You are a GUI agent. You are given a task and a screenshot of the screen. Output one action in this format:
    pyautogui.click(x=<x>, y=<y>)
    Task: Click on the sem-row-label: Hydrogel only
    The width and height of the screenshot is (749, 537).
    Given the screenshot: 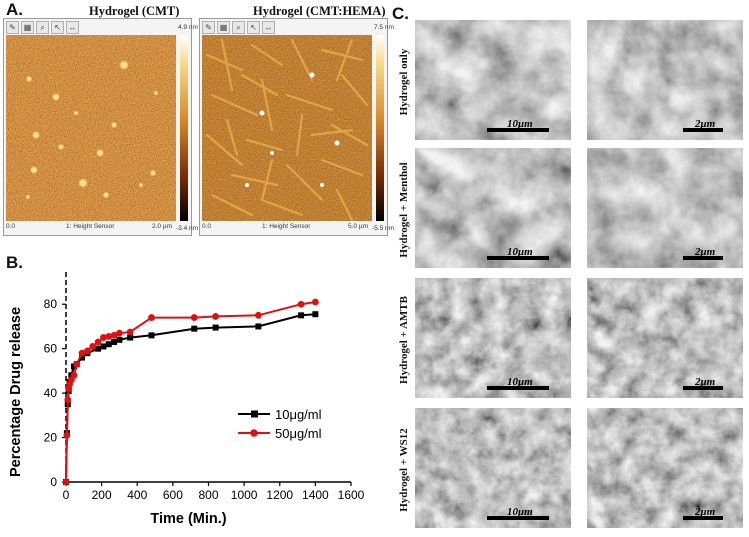 What is the action you would take?
    pyautogui.click(x=404, y=82)
    